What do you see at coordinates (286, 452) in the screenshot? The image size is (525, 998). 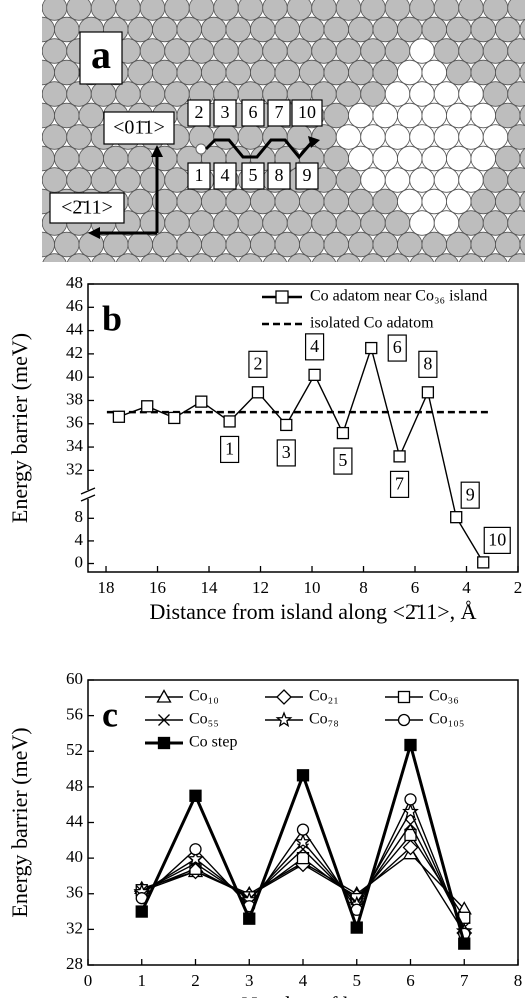 I see `point-label: 3` at bounding box center [286, 452].